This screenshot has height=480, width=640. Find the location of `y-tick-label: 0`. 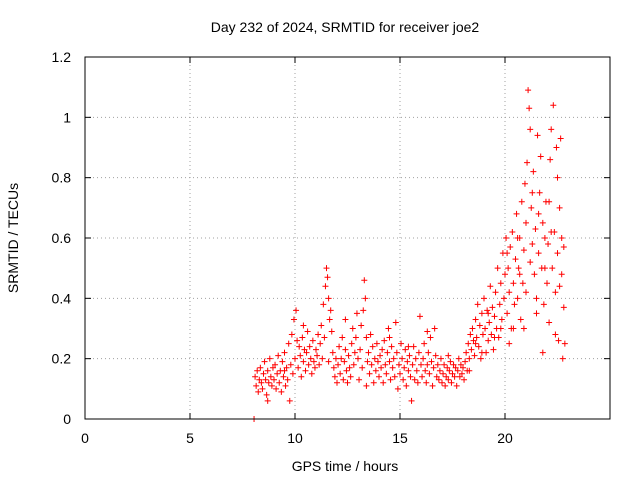

y-tick-label: 0 is located at coordinates (67, 419).